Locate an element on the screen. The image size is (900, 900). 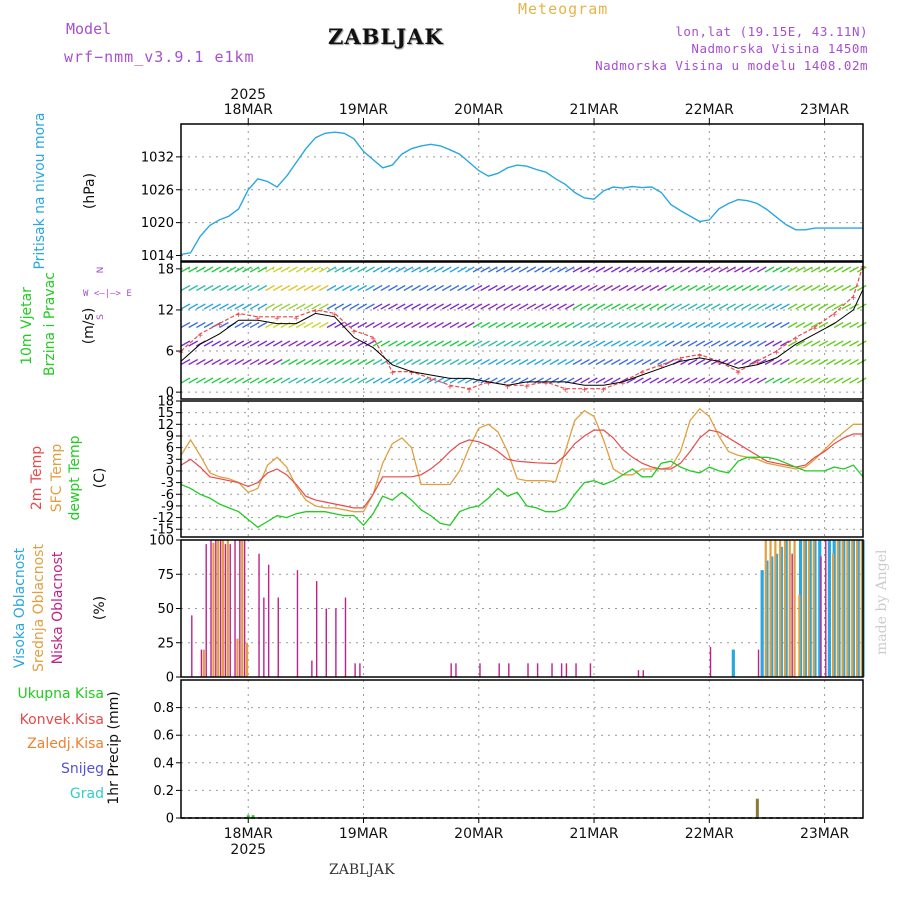
panel-frame-temperature is located at coordinates (522, 469).